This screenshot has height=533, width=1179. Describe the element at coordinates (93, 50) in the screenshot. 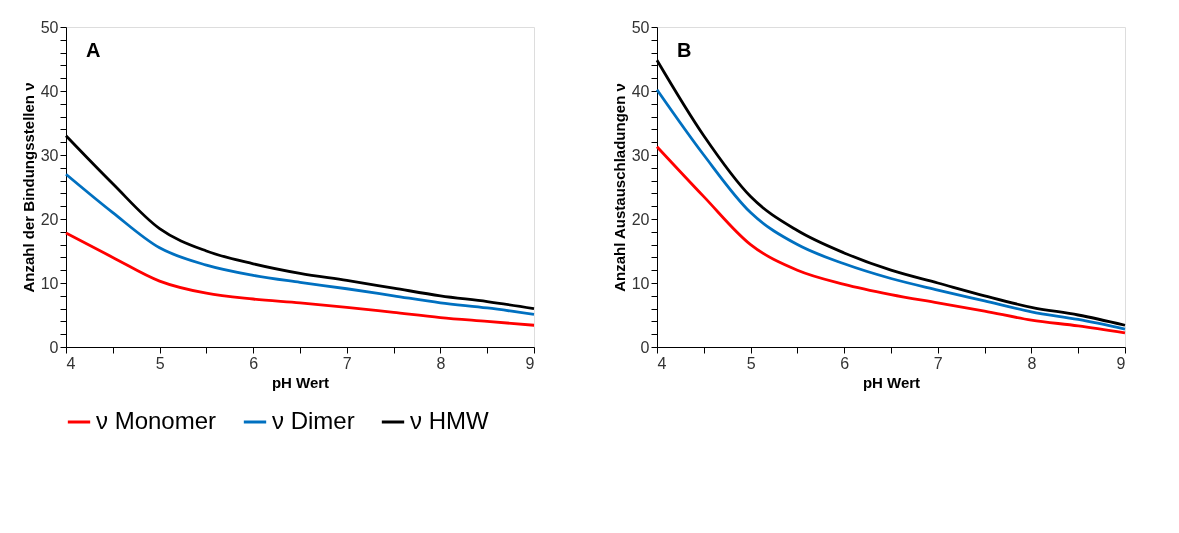

I see `annotation: A` at that location.